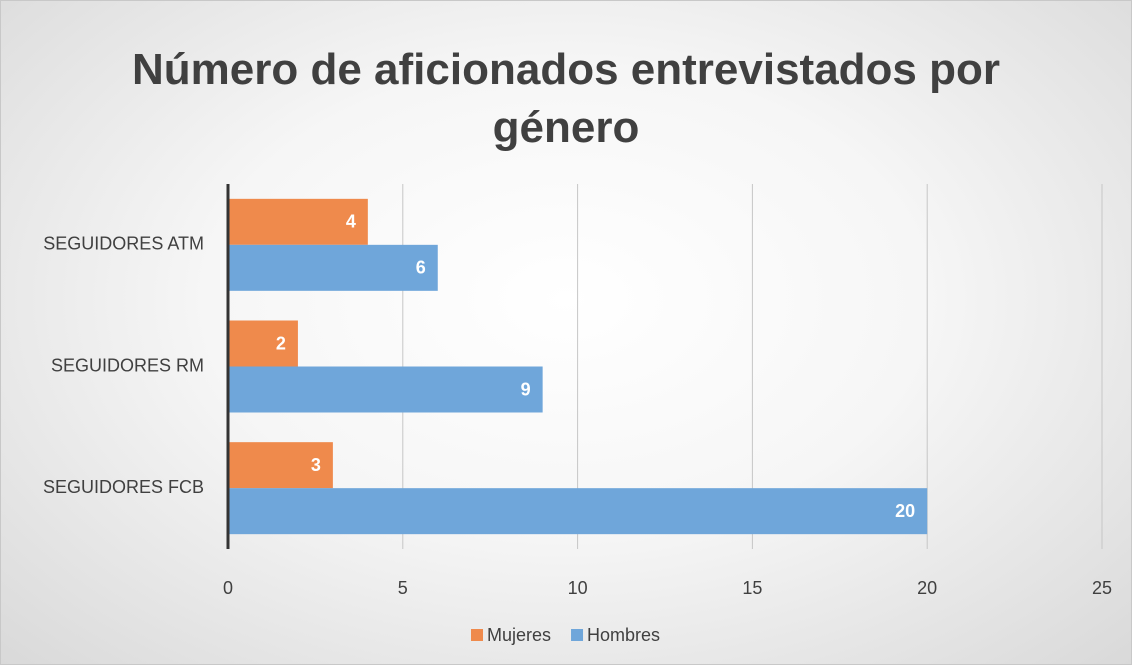 The width and height of the screenshot is (1132, 665). What do you see at coordinates (578, 588) in the screenshot?
I see `x-tick-label: 10` at bounding box center [578, 588].